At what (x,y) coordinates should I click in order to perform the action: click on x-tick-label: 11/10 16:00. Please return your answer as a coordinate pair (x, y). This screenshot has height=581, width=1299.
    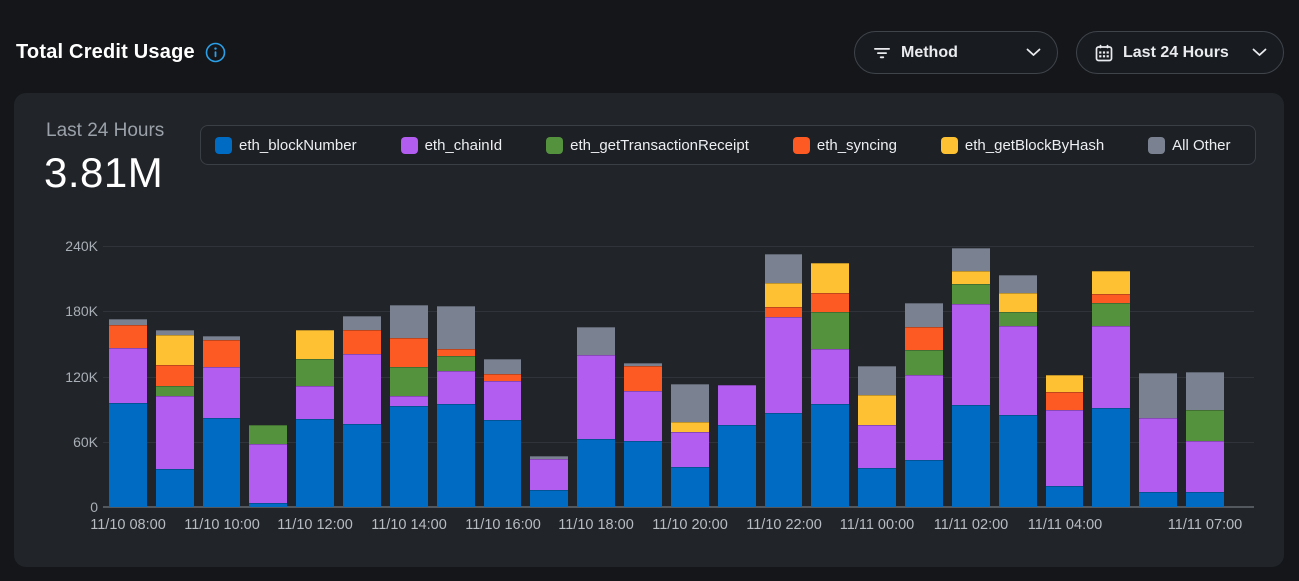
    Looking at the image, I should click on (503, 525).